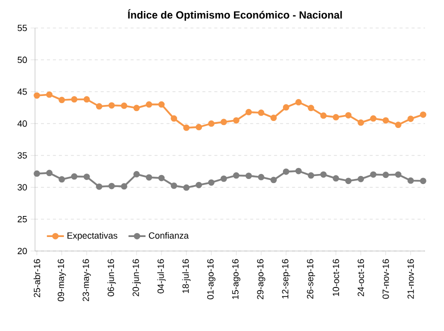 The image size is (444, 331). Describe the element at coordinates (261, 279) in the screenshot. I see `x-tick-label: 29-ago-16` at that location.